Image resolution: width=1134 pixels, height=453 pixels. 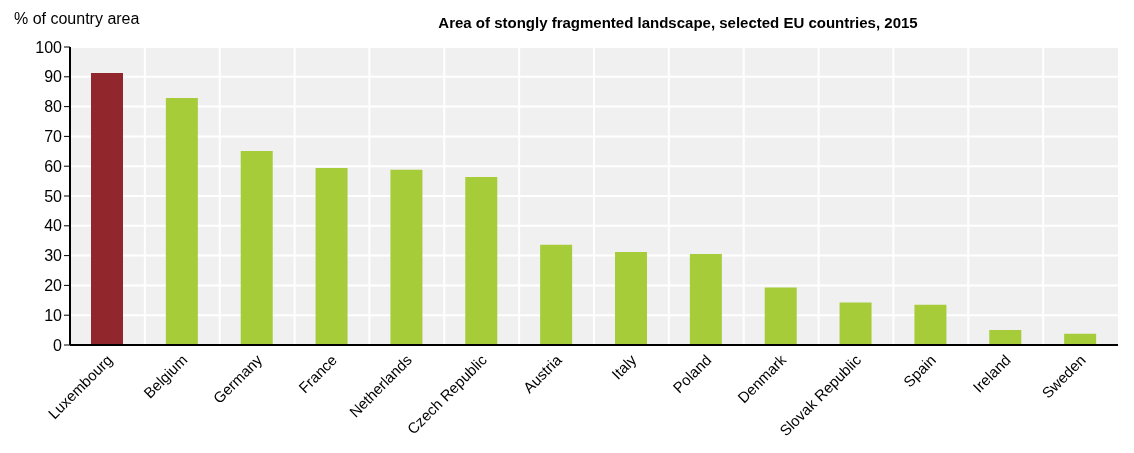 I want to click on y-tick-label: 90, so click(x=53, y=77).